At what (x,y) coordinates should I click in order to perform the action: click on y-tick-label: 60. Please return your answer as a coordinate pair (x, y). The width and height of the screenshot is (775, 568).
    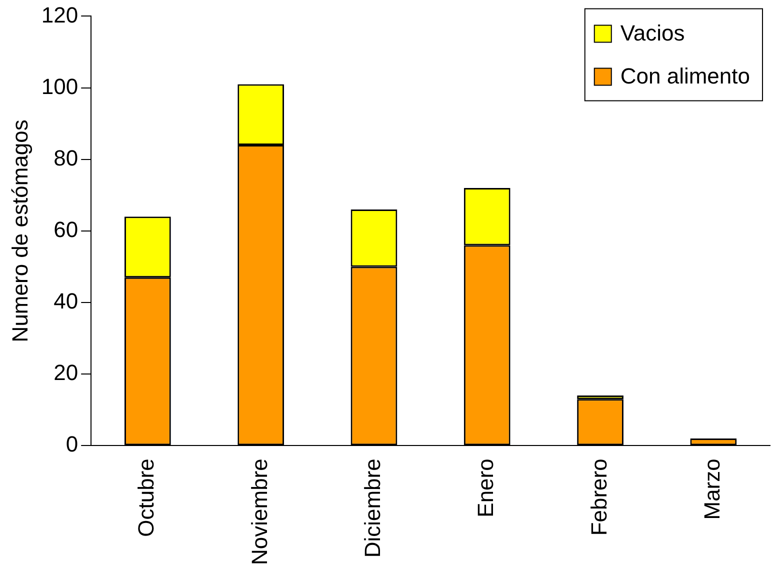
    Looking at the image, I should click on (66, 229).